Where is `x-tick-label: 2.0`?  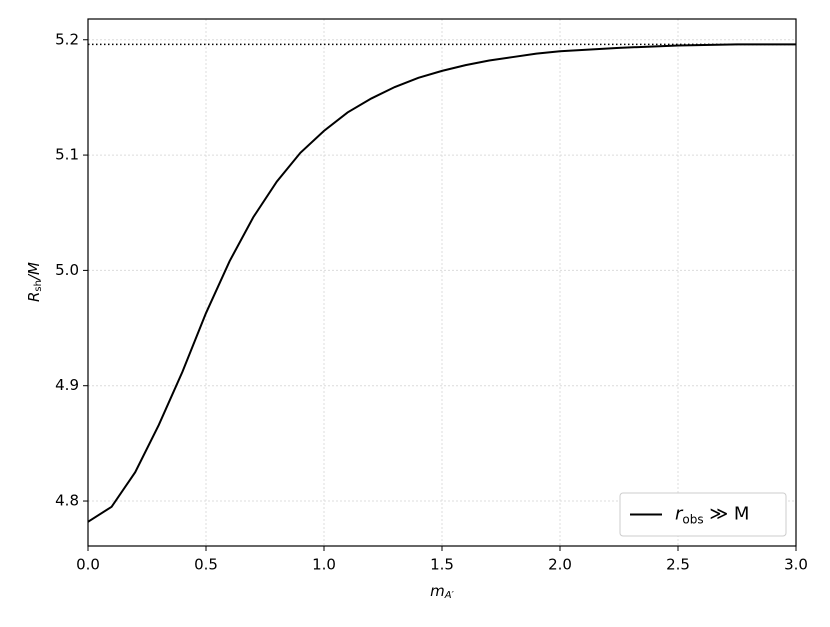 x-tick-label: 2.0 is located at coordinates (560, 565).